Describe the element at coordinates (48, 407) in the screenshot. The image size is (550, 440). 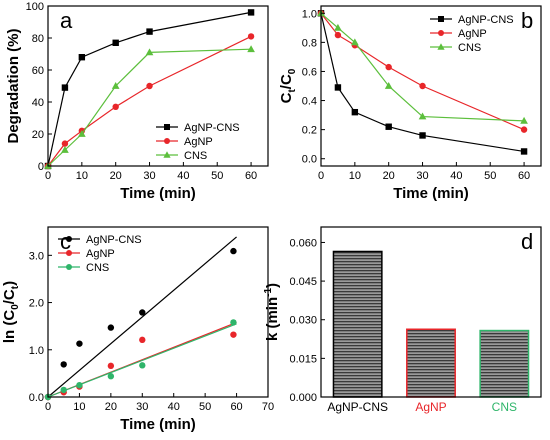
I see `x-tick-label-c-0: 0` at that location.